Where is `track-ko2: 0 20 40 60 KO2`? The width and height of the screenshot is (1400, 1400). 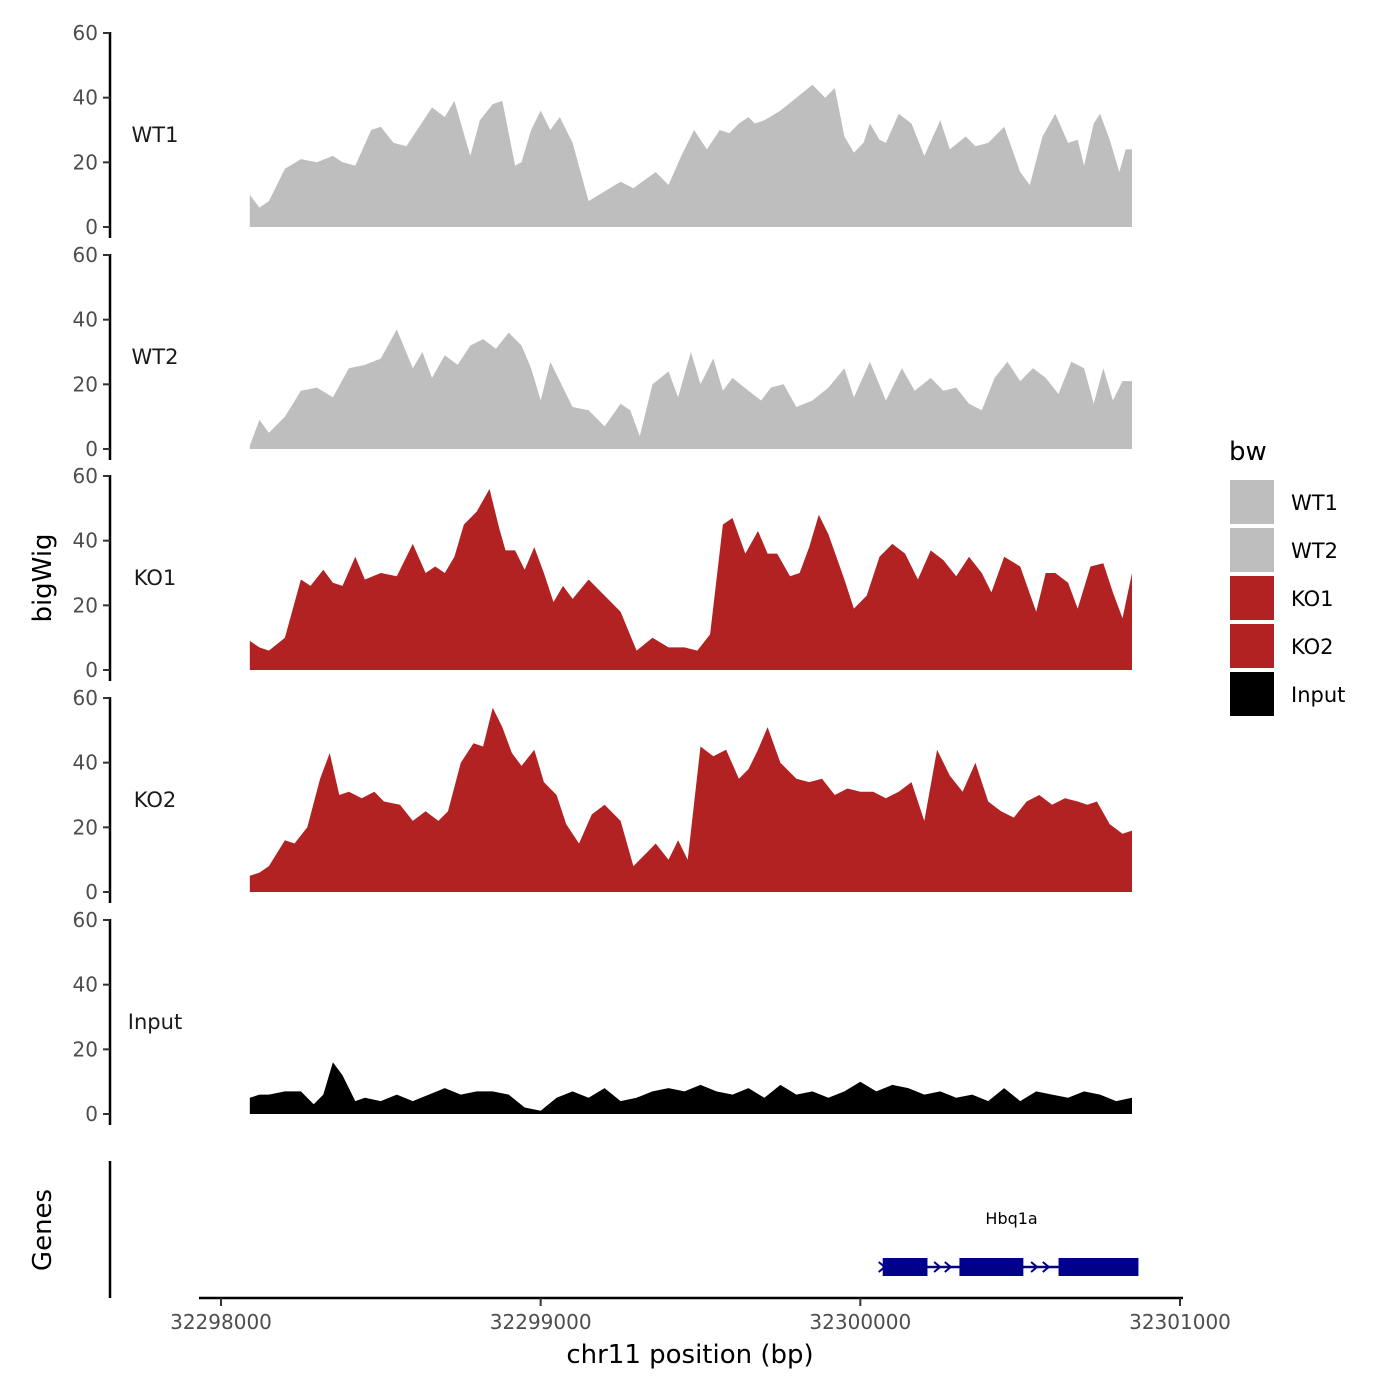 track-ko2: 0 20 40 60 KO2 is located at coordinates (603, 795).